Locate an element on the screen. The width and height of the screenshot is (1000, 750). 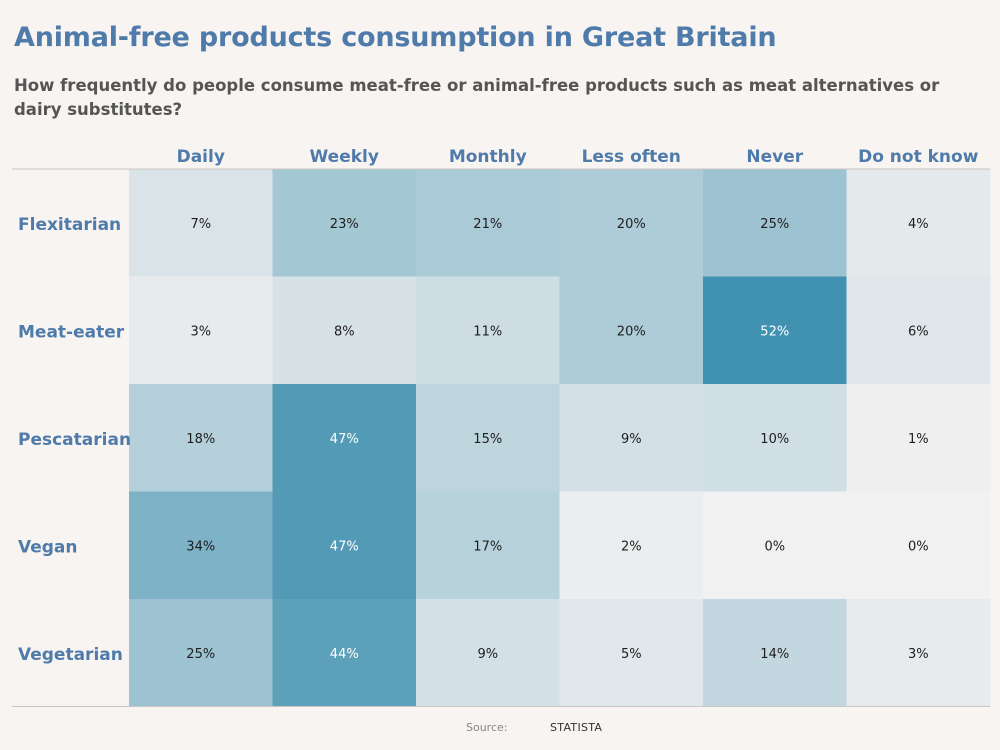
row-label: Flexitarian is located at coordinates (69, 225).